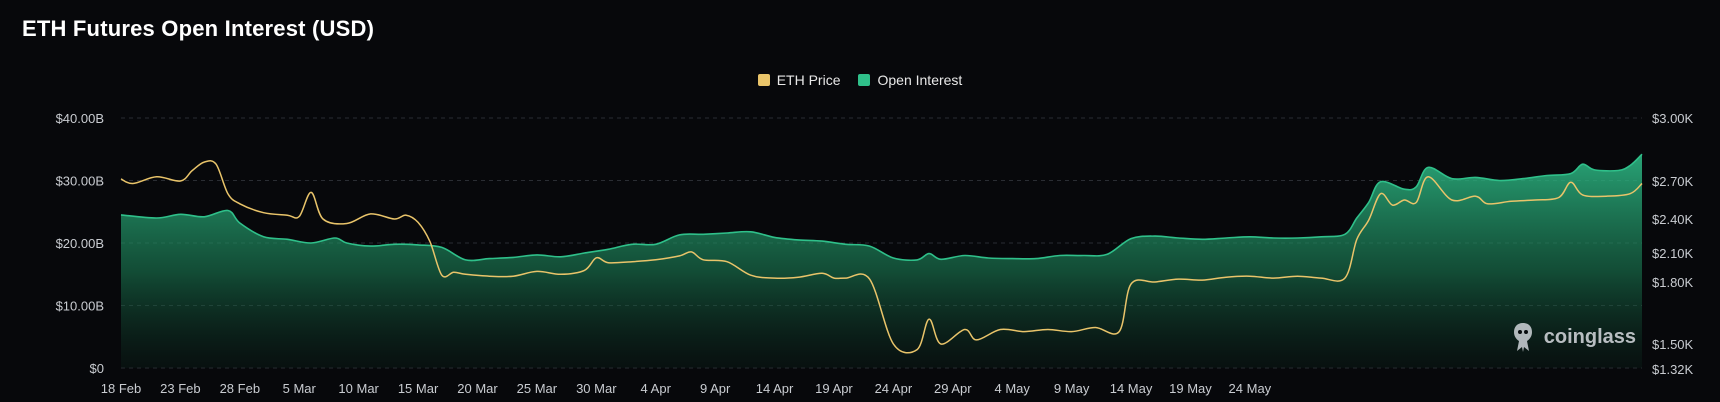  What do you see at coordinates (1673, 253) in the screenshot?
I see `right-axis-tick-label: $2.10K` at bounding box center [1673, 253].